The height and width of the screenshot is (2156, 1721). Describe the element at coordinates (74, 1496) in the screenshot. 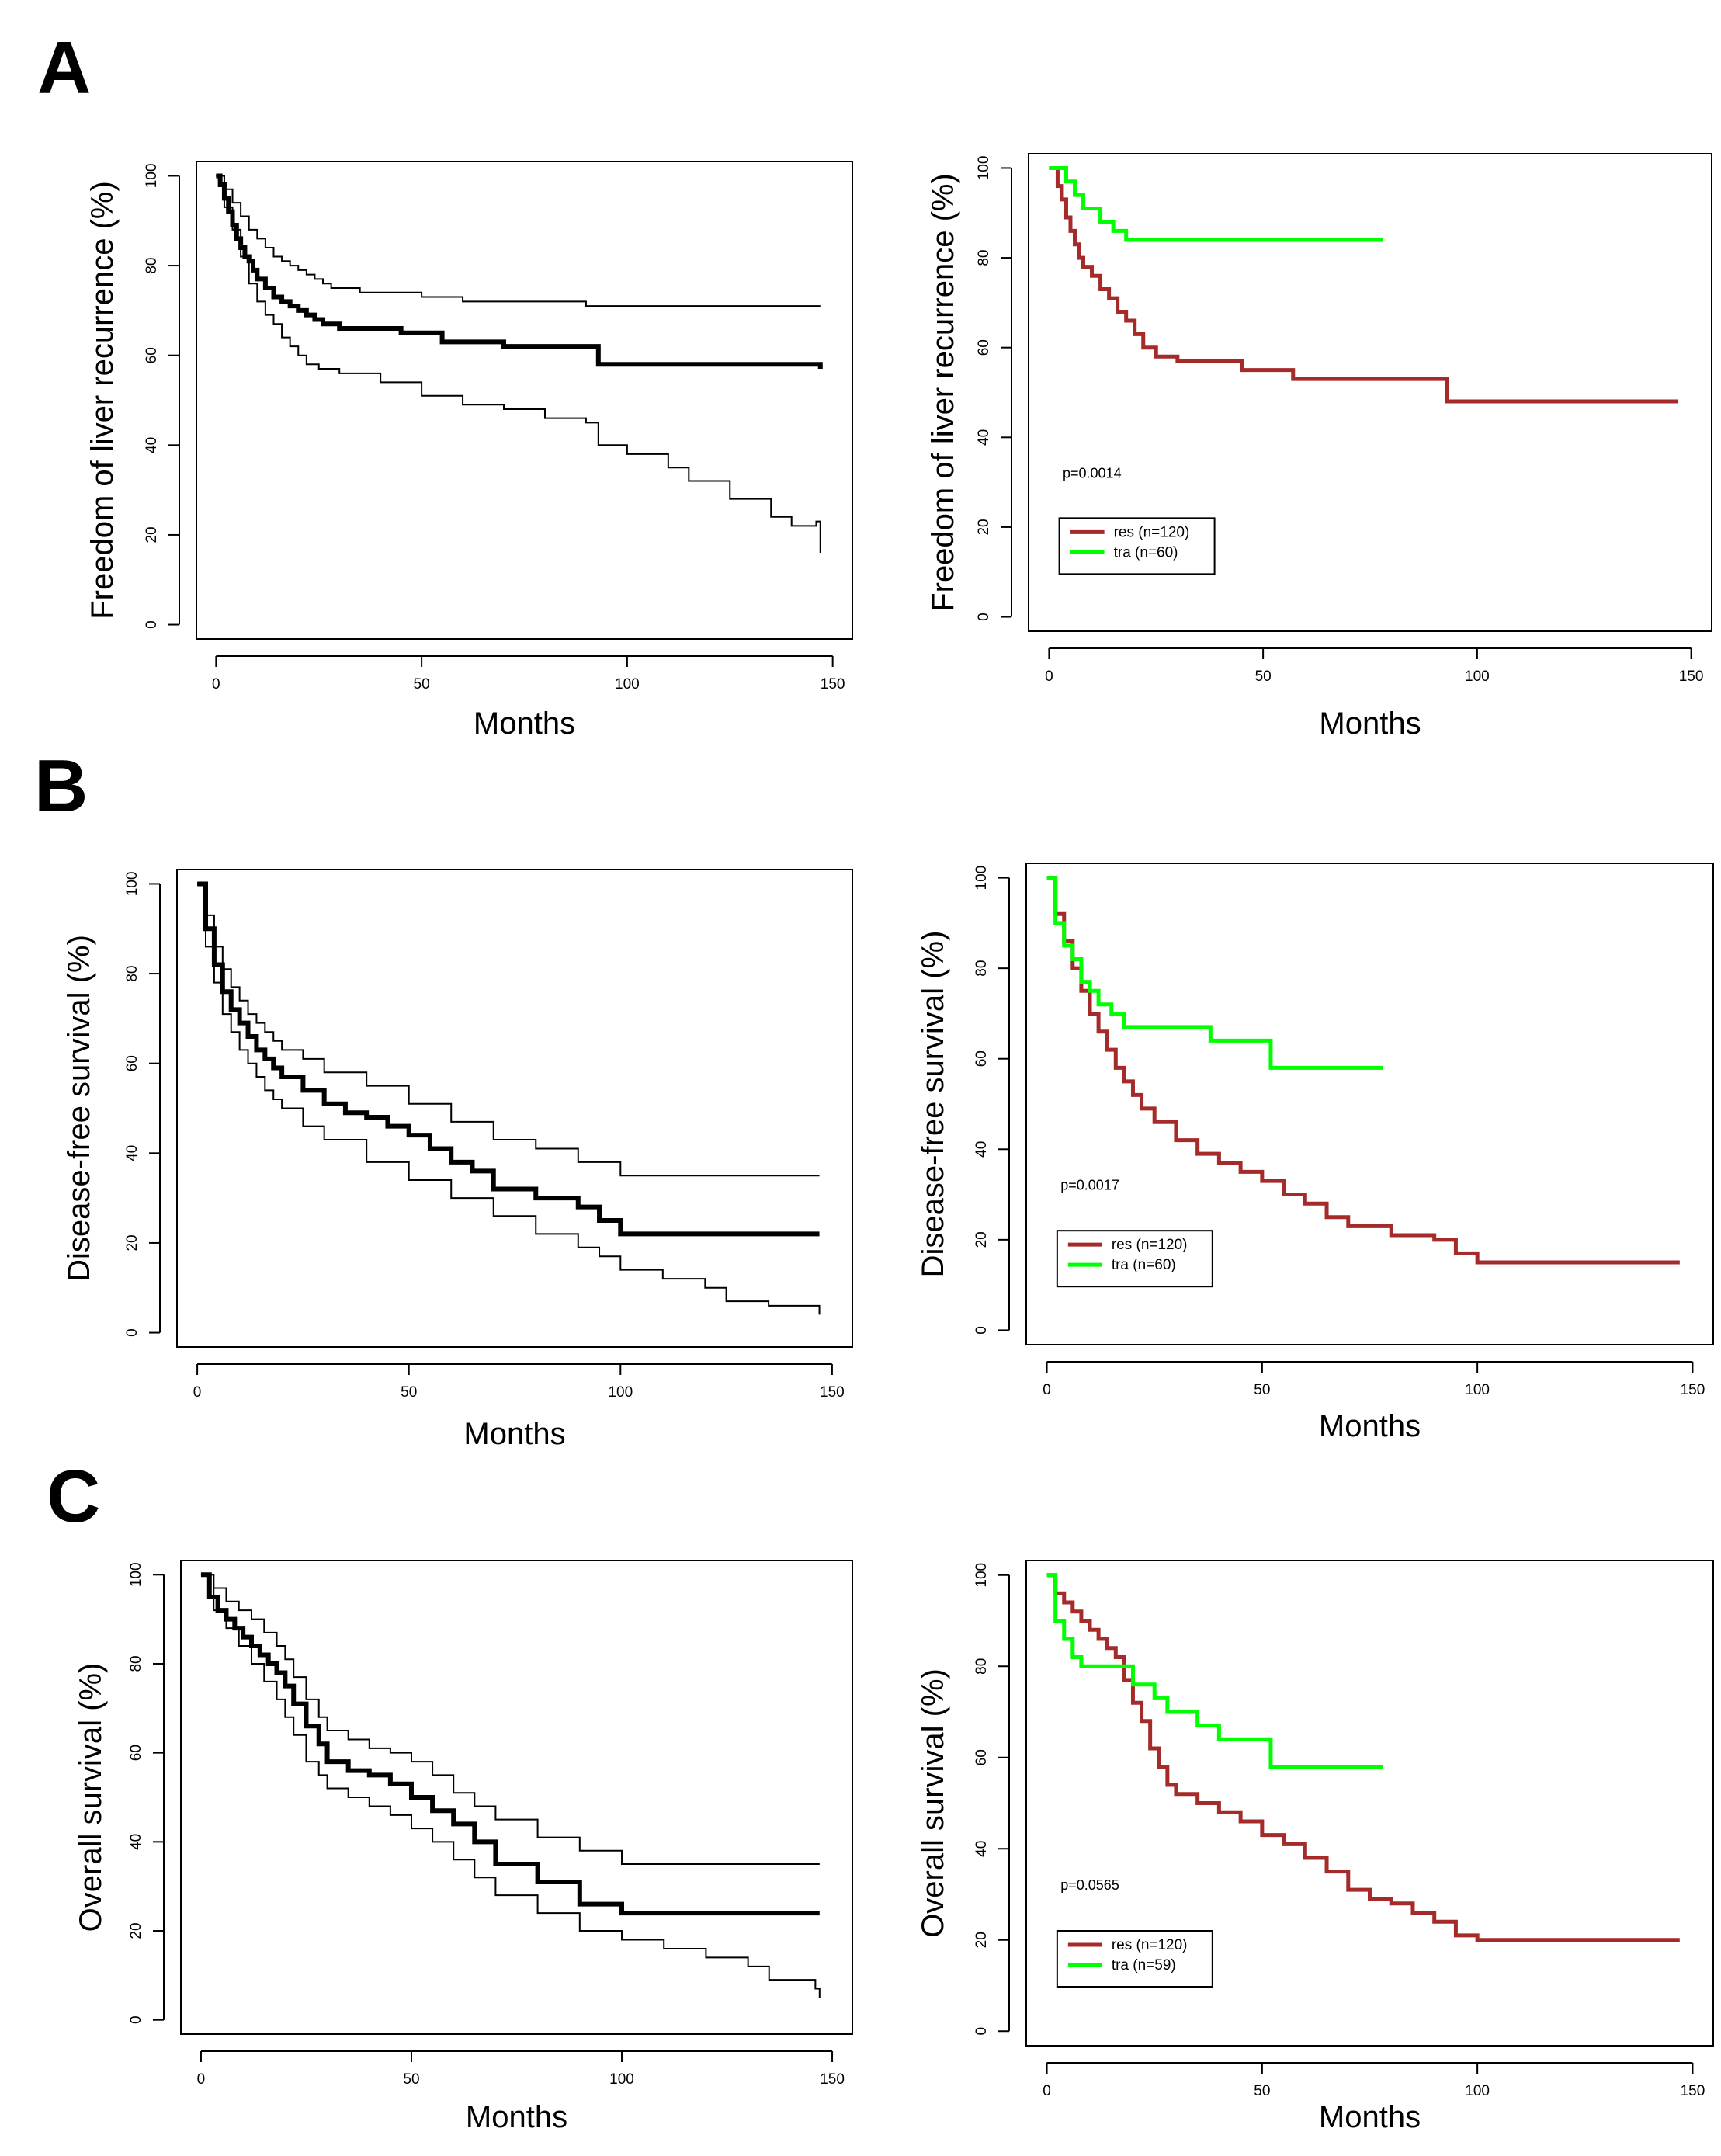

I see `panel-label-c: C` at that location.